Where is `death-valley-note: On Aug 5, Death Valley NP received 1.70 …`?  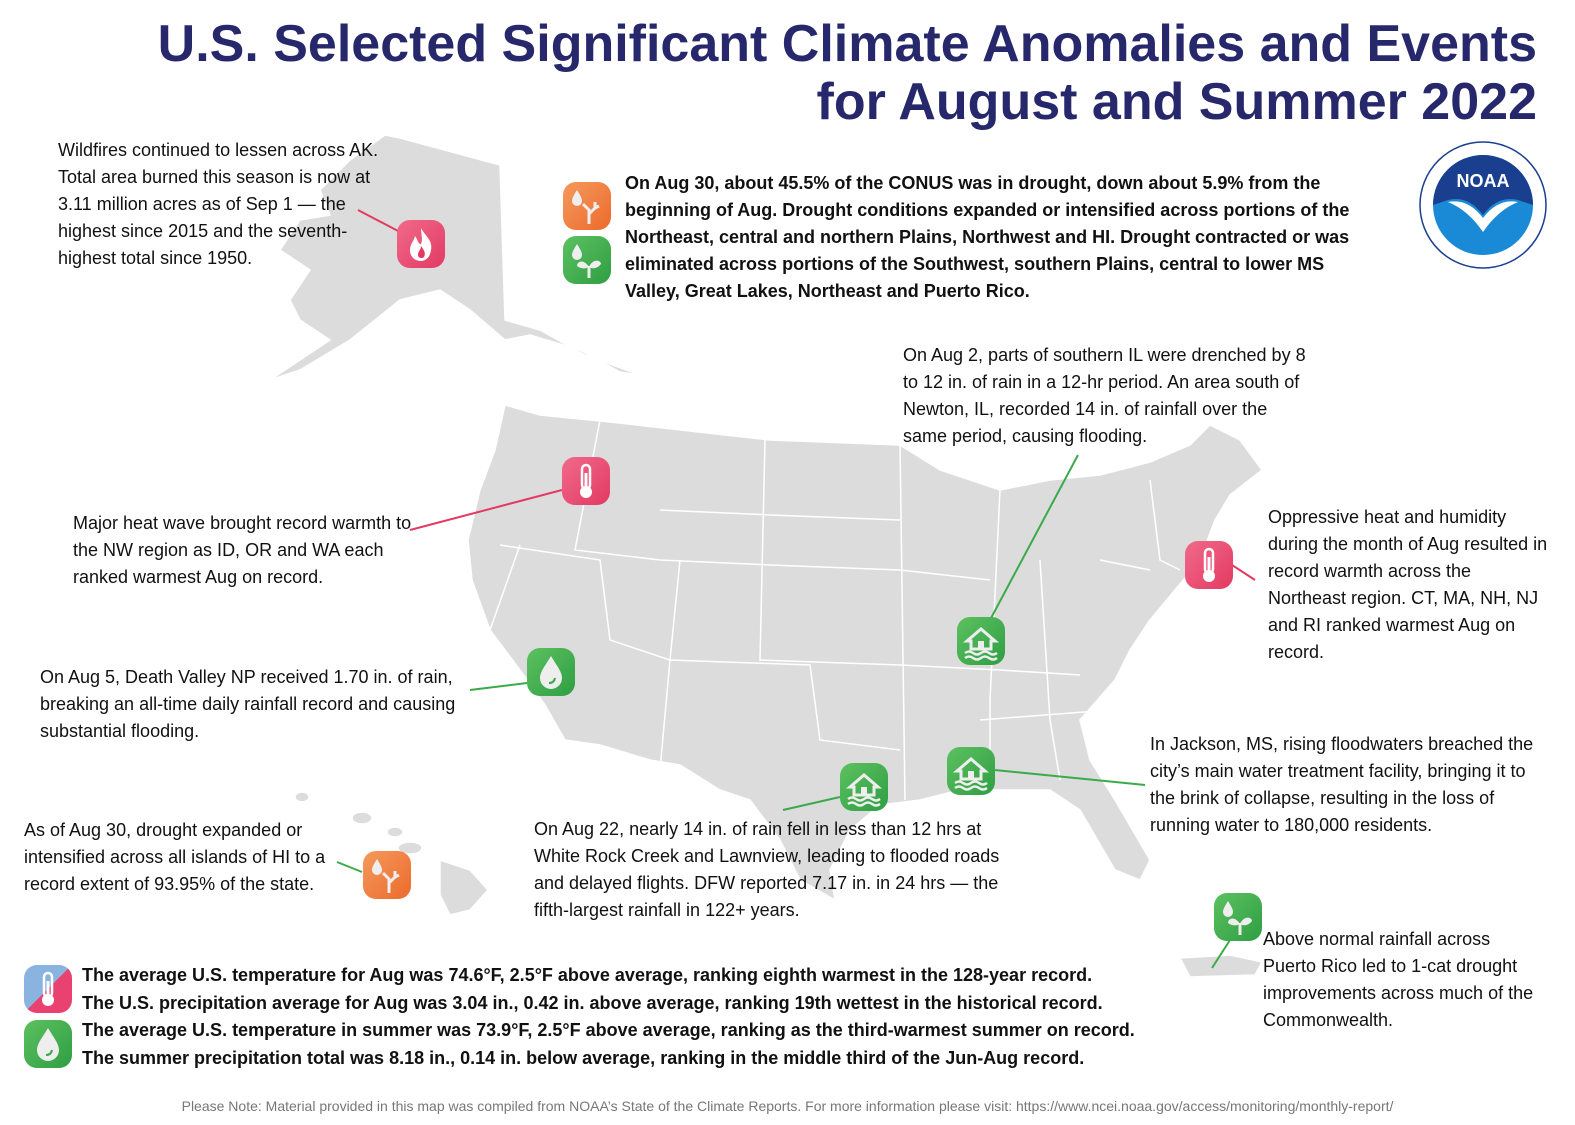
death-valley-note: On Aug 5, Death Valley NP received 1.70 … is located at coordinates (248, 704).